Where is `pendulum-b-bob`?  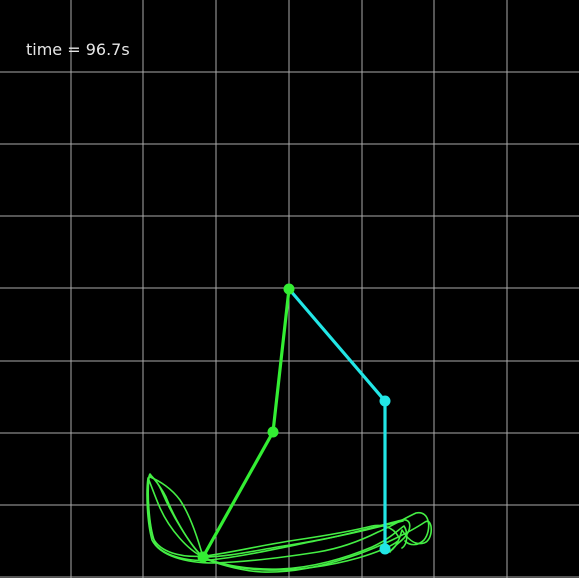
pendulum-b-bob is located at coordinates (385, 549).